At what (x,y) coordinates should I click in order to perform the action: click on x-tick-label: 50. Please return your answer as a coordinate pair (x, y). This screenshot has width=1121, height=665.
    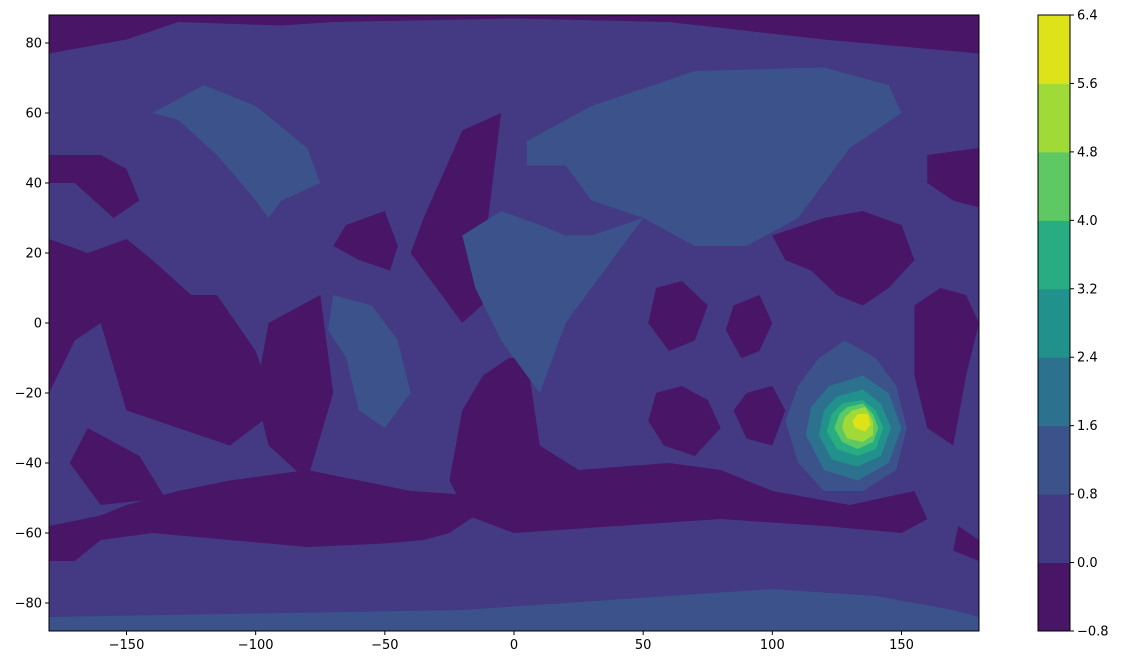
    Looking at the image, I should click on (643, 645).